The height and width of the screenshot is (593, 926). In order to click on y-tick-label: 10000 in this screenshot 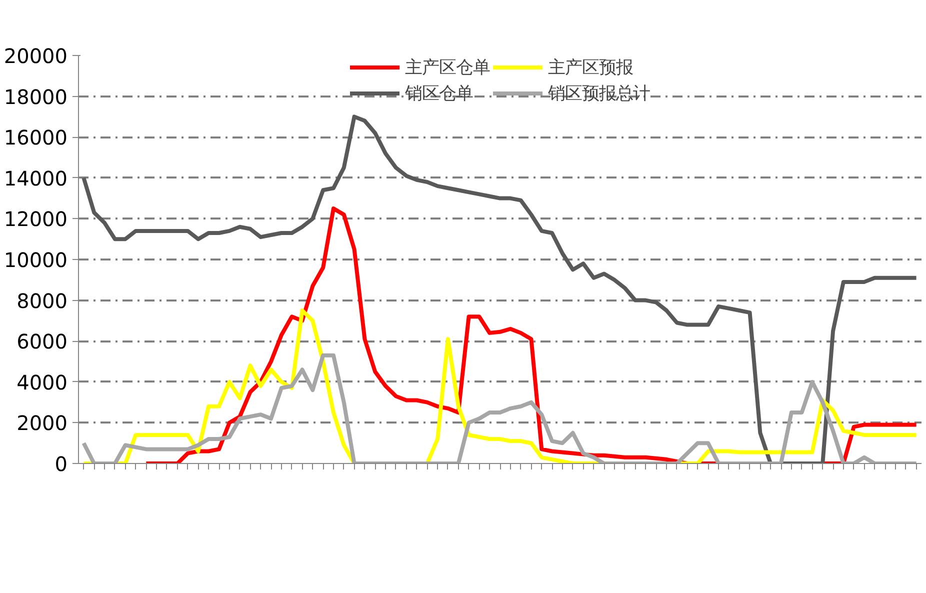, I will do `click(36, 260)`.